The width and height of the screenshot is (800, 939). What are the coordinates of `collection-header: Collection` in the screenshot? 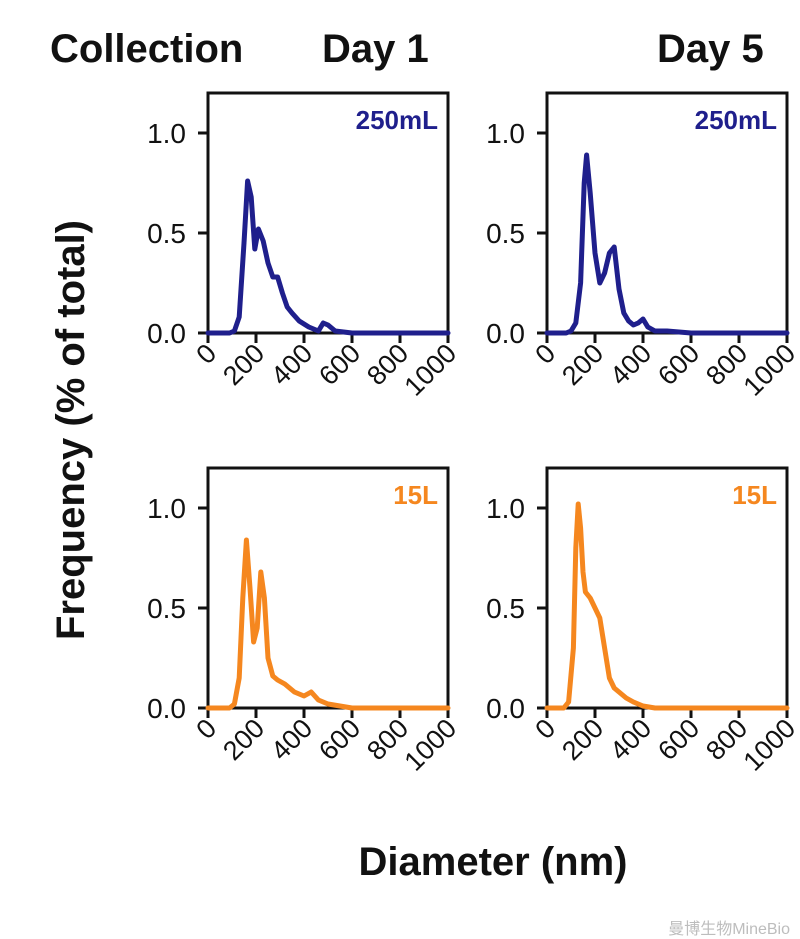 It's located at (146, 49).